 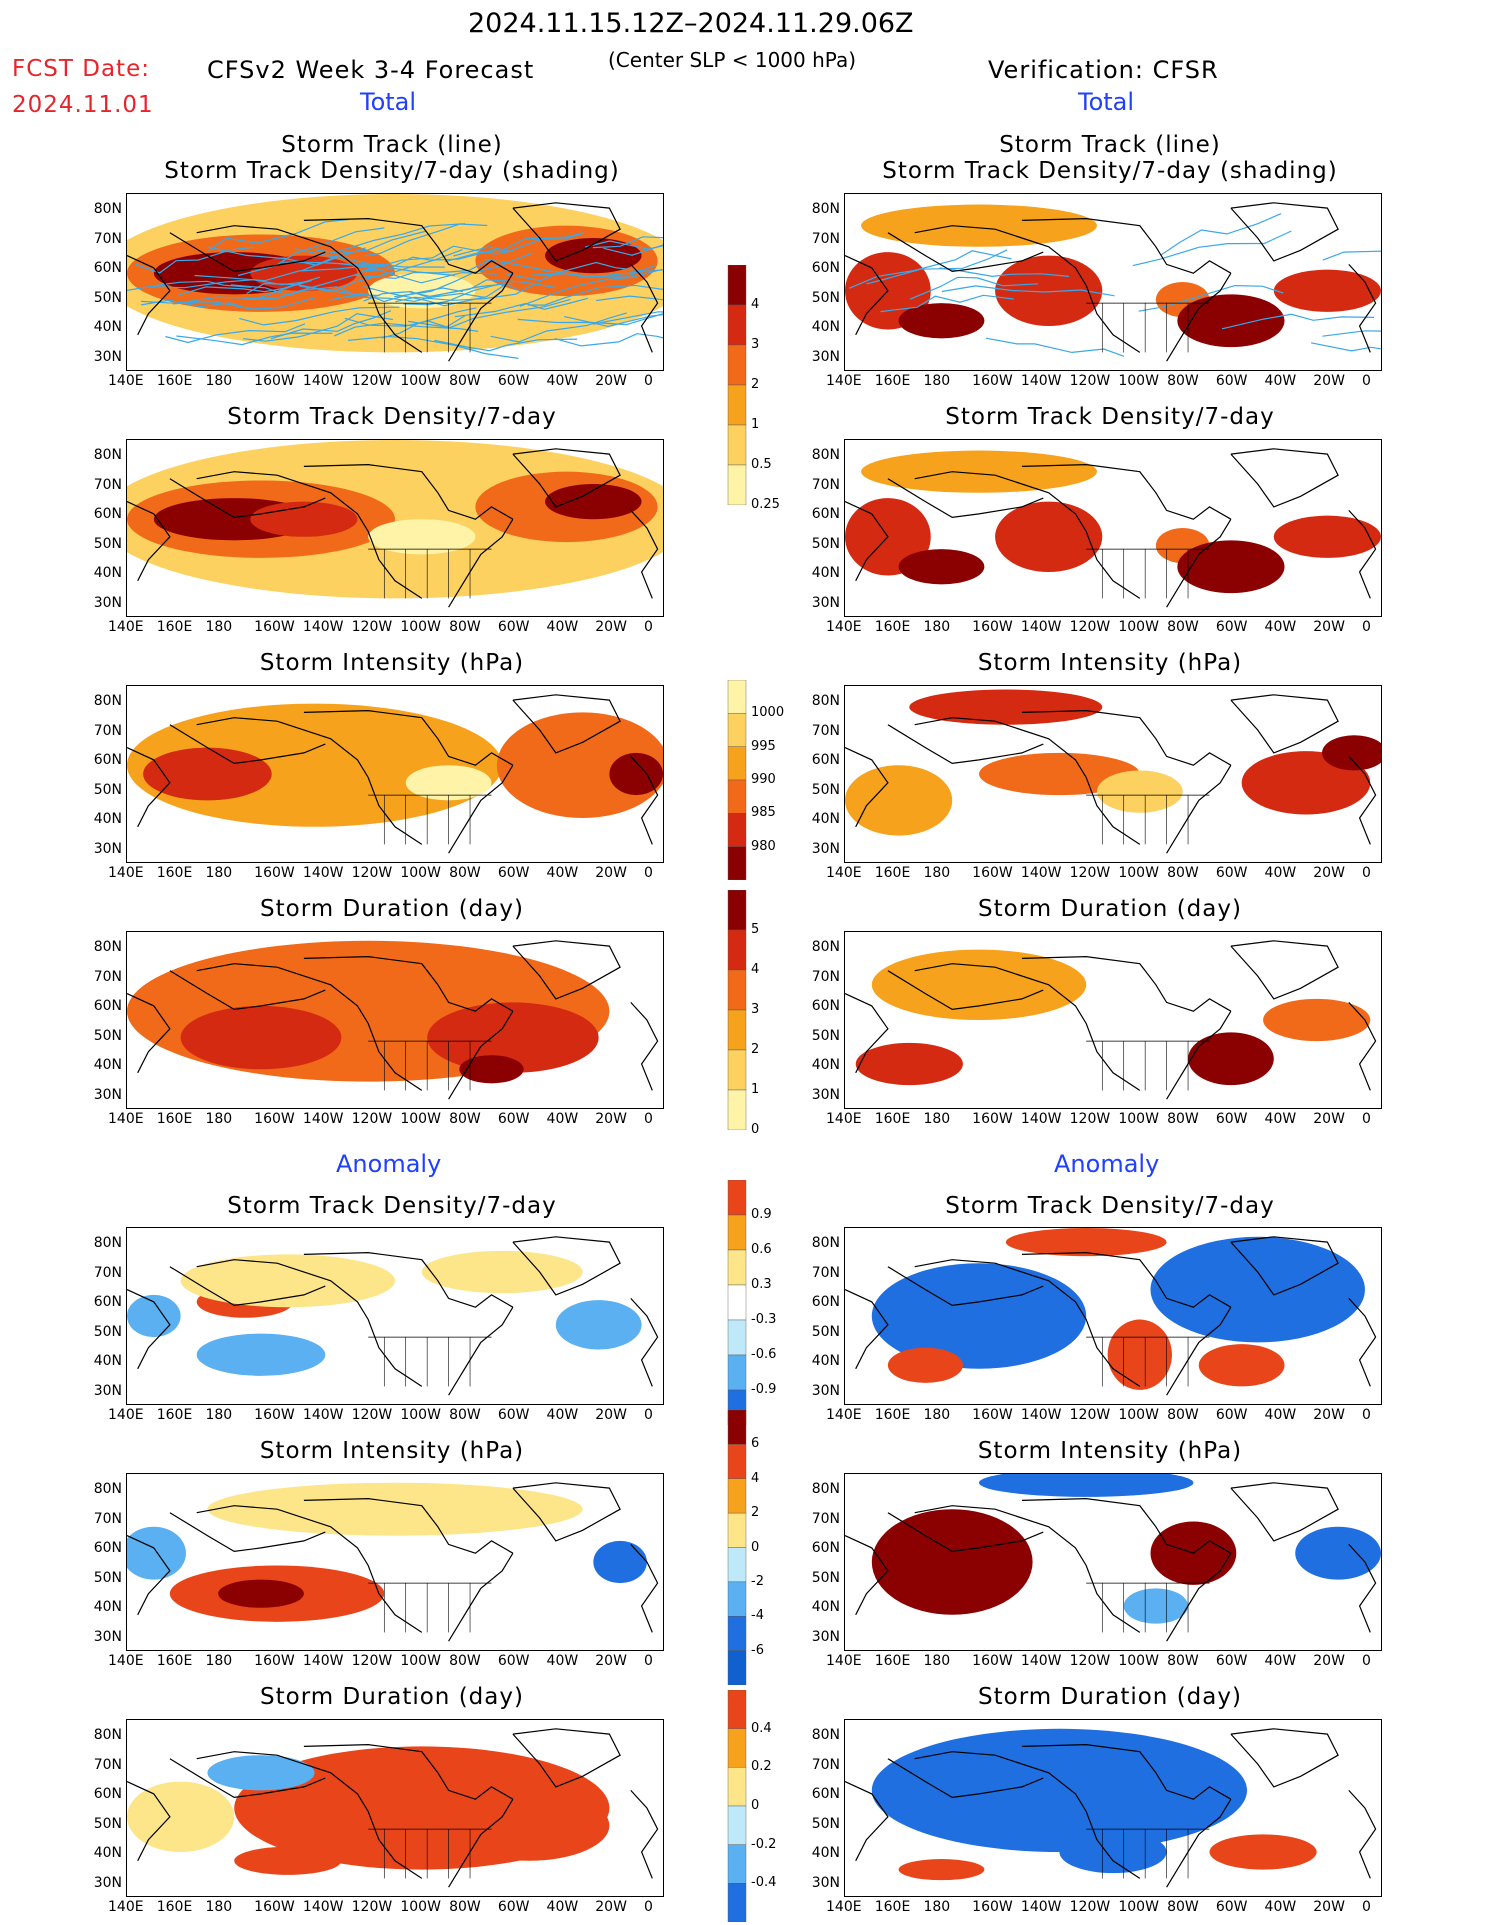 I want to click on lat-tick-label: 30N, so click(x=107, y=848).